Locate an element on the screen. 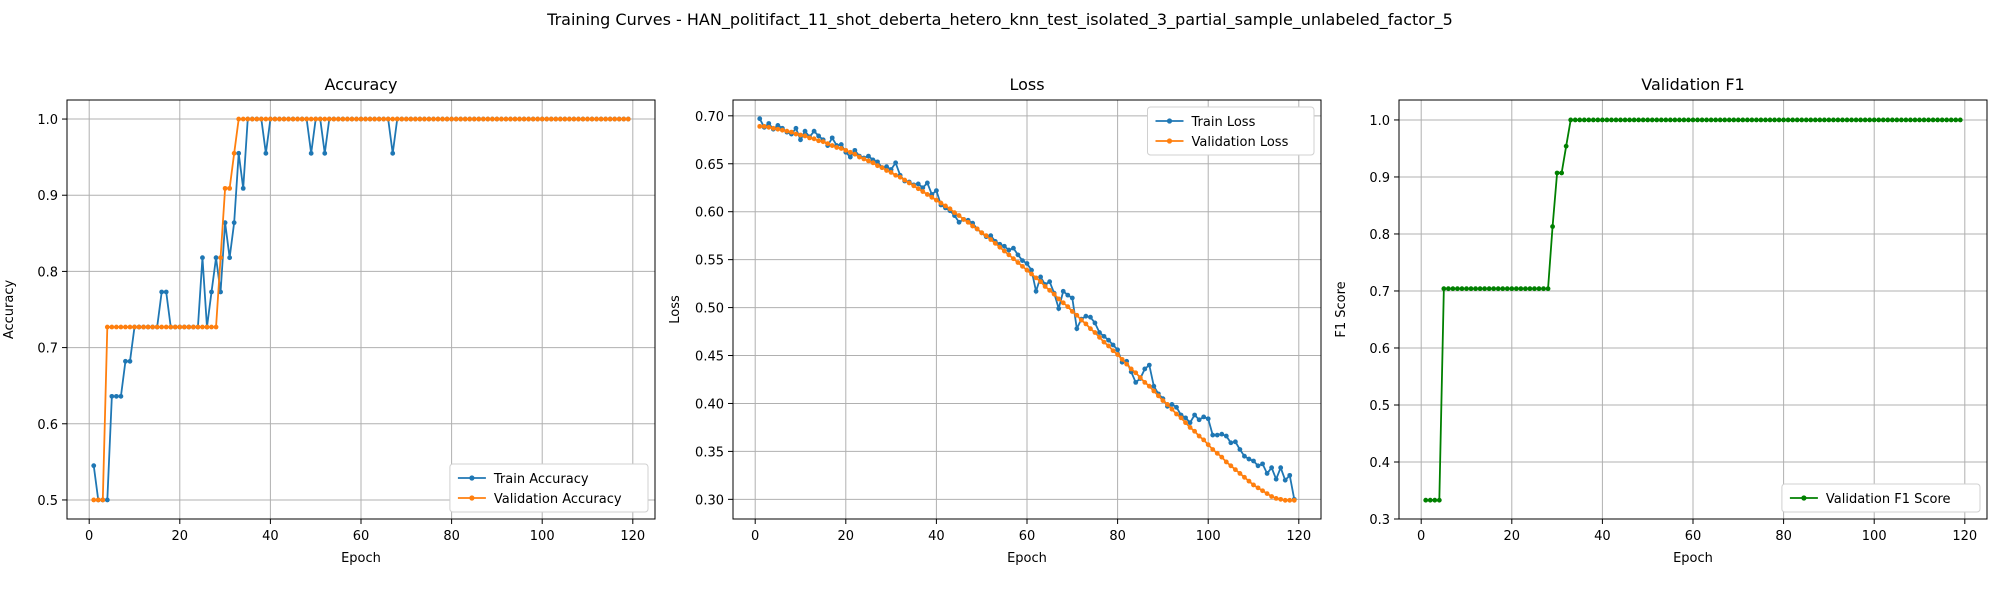  loss-x-tick-label: 40 is located at coordinates (936, 536).